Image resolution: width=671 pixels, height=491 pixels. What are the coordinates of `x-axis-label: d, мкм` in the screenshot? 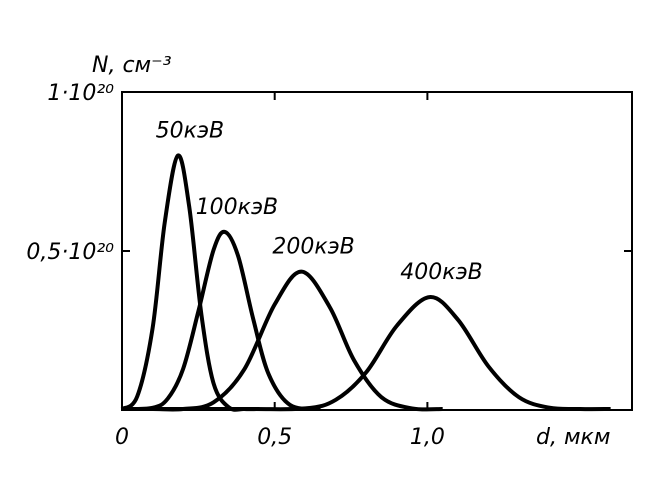 It's located at (573, 437).